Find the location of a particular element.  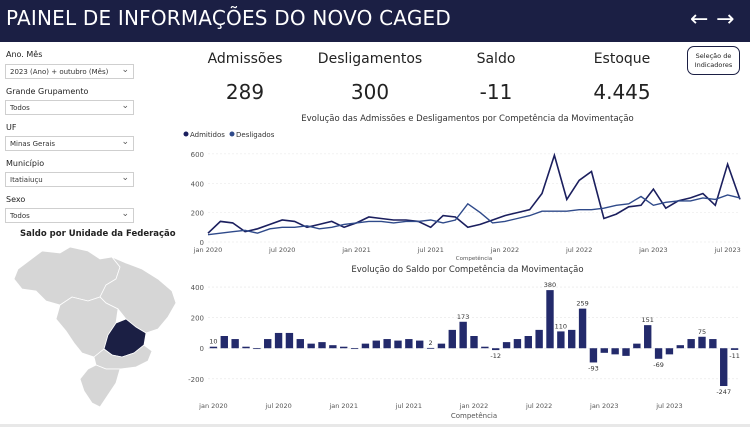

bar-data-label: 259 is located at coordinates (582, 304).